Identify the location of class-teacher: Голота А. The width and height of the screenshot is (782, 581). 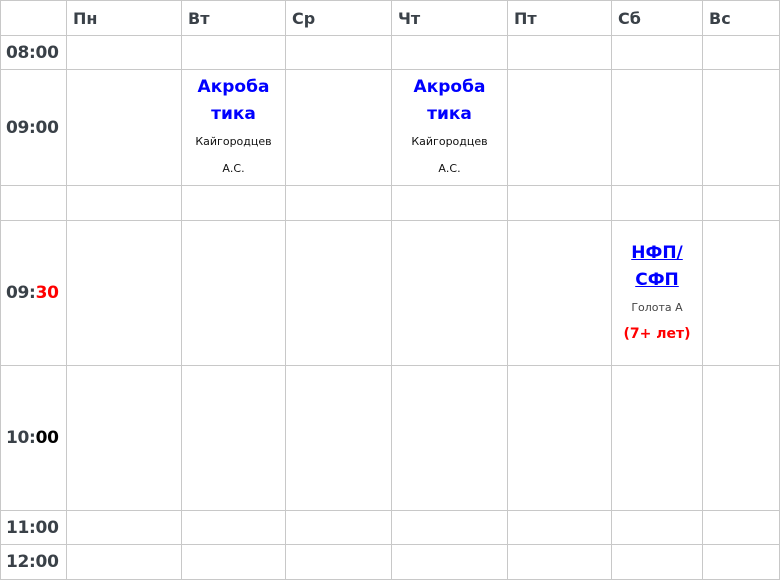
(657, 307).